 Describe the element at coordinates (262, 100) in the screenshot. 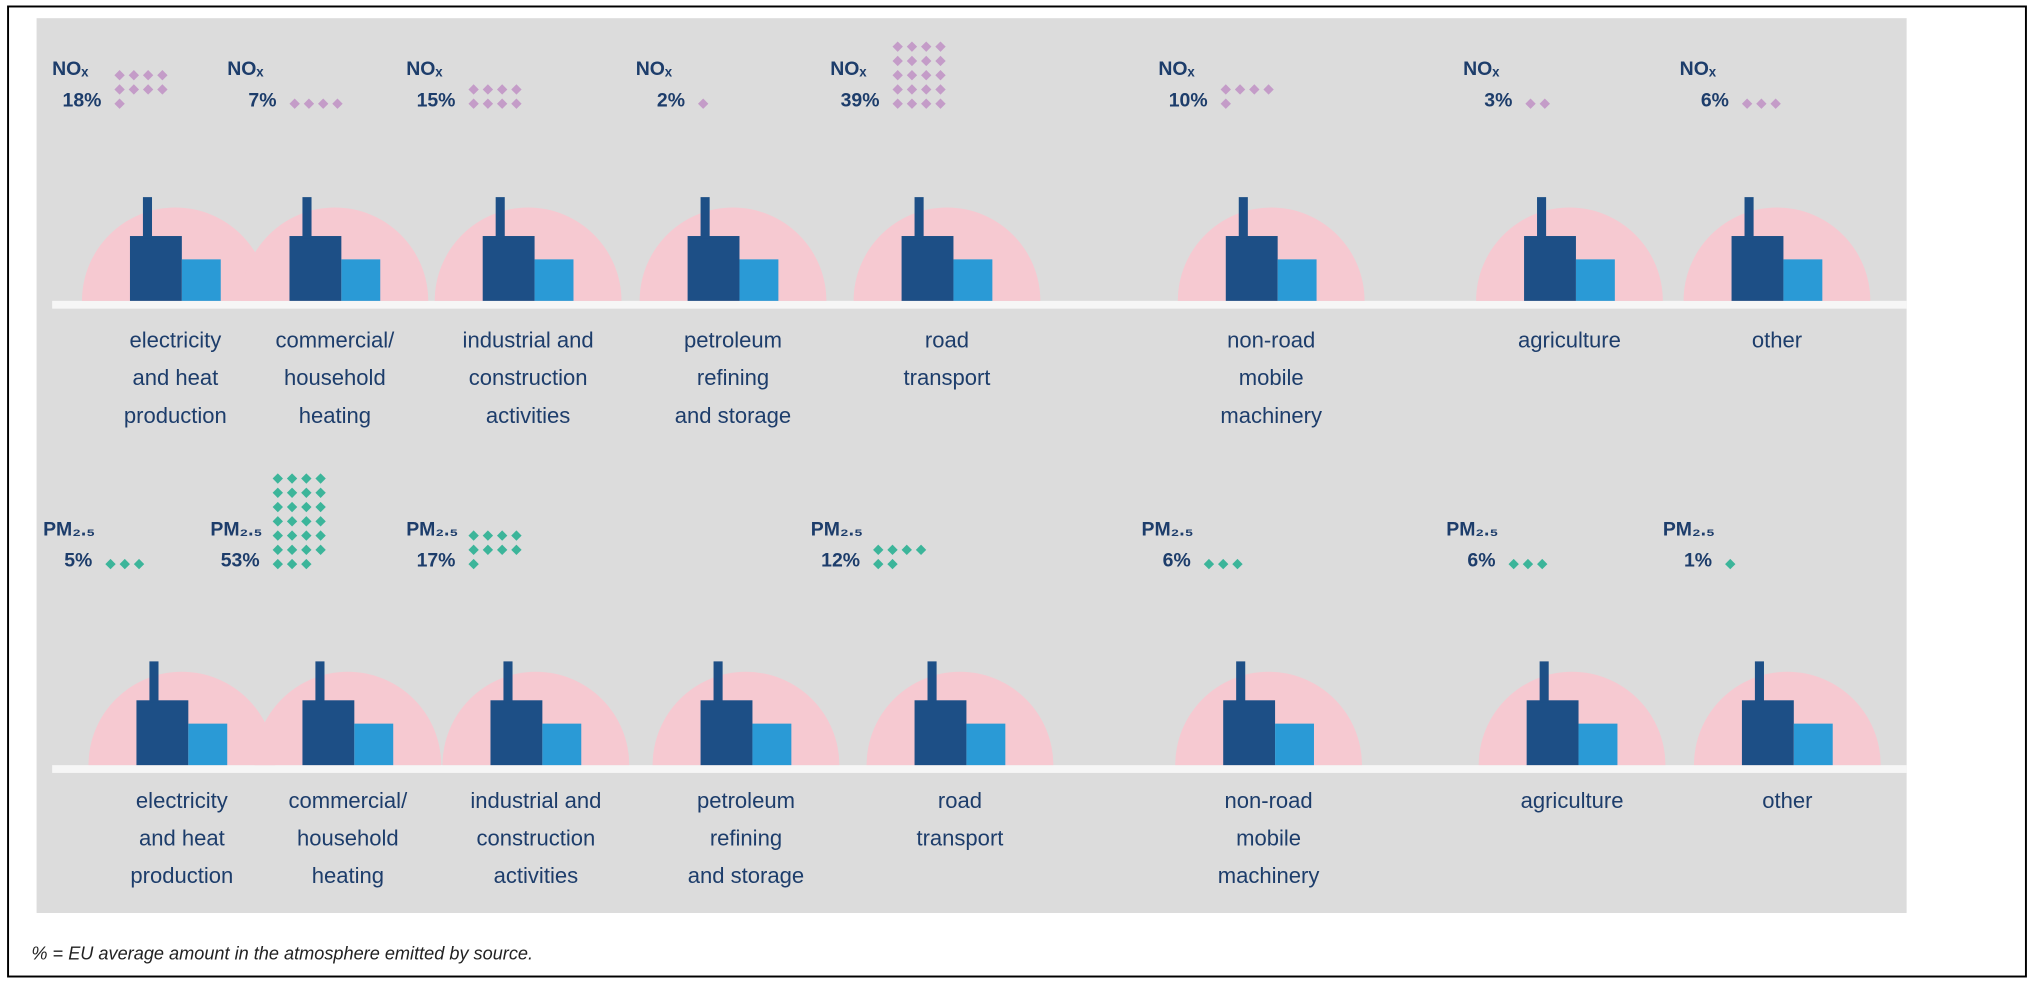

I see `percent-label: 7%` at that location.